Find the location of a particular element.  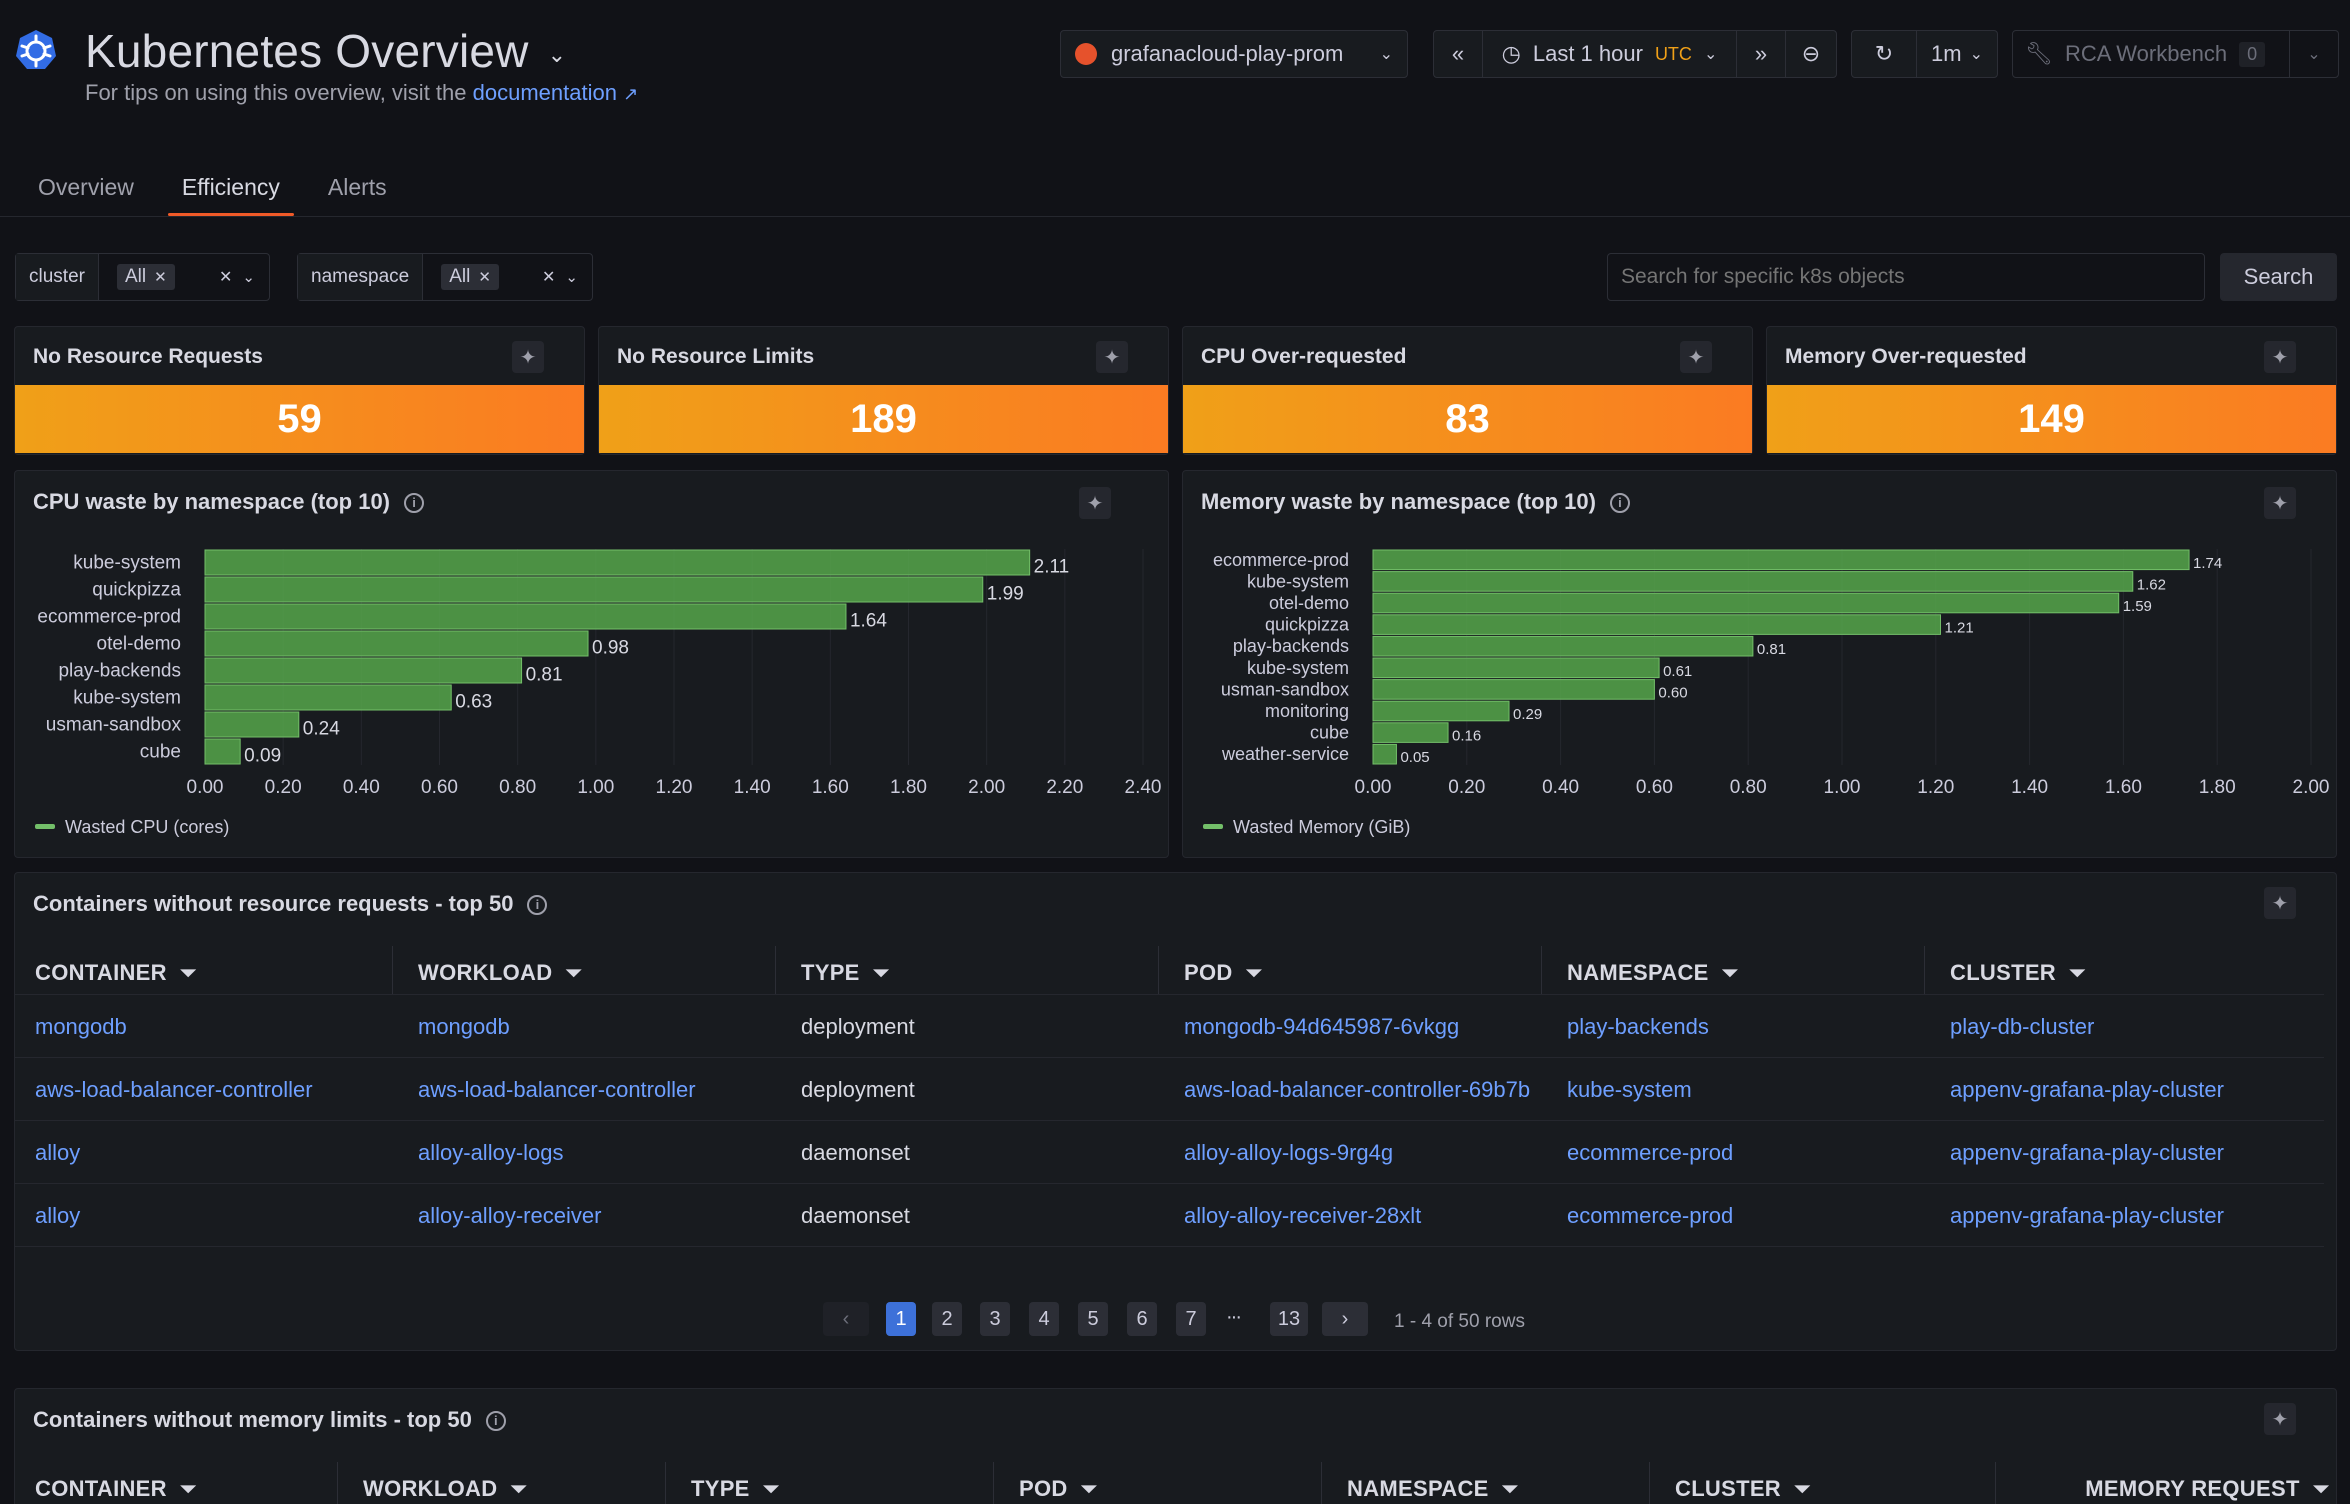

k8s-search-input is located at coordinates (1906, 277).